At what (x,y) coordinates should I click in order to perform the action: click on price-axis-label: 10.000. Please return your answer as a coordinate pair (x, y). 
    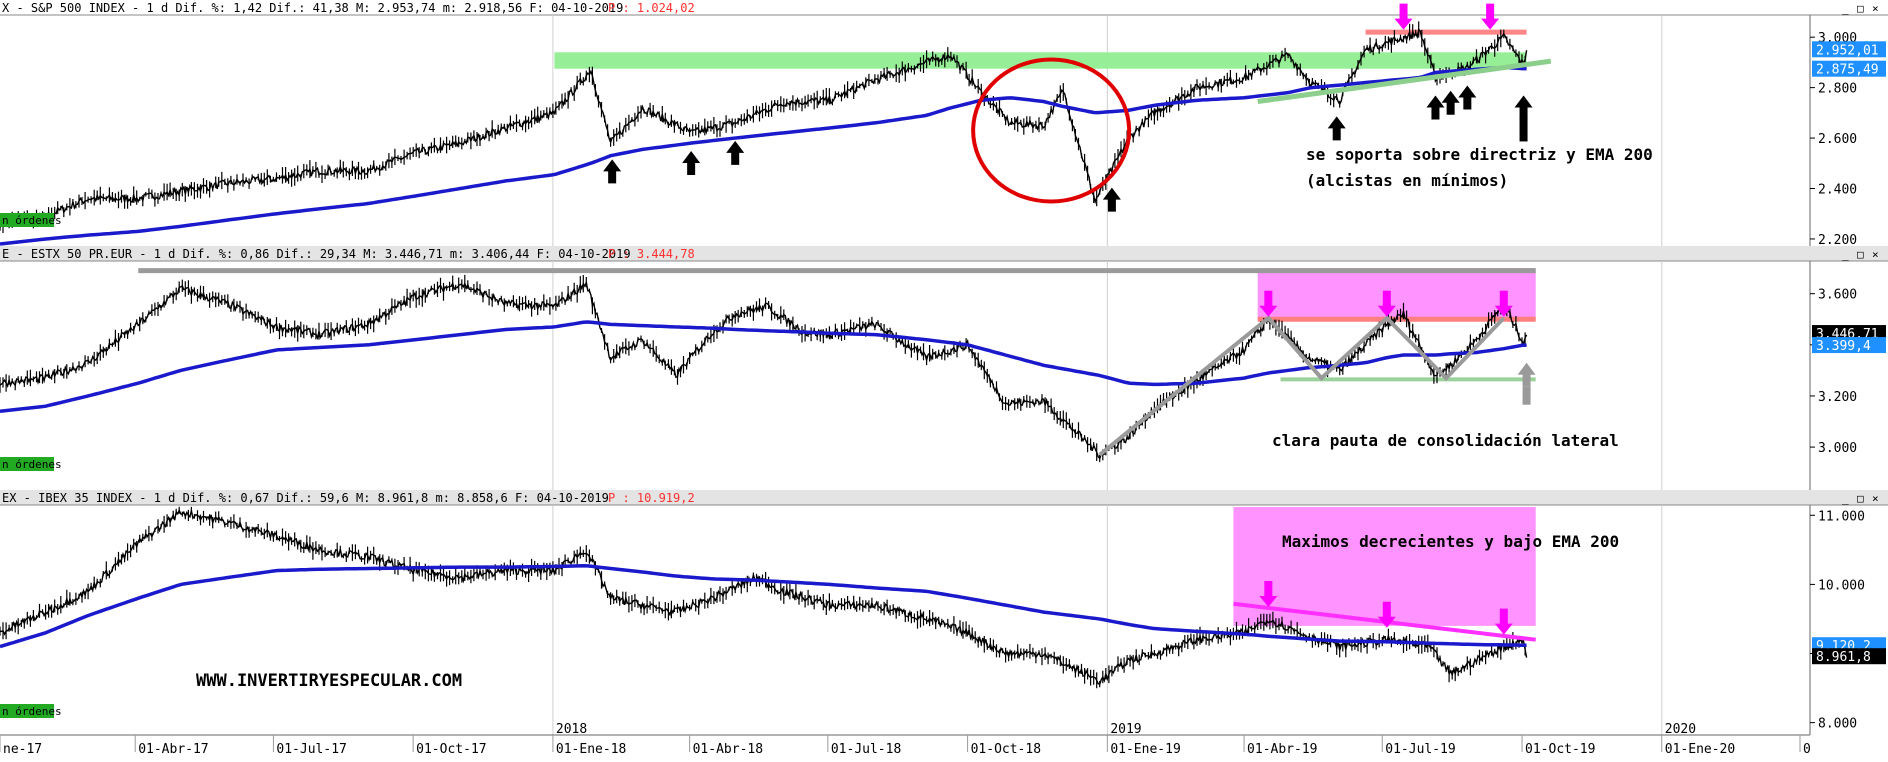
    Looking at the image, I should click on (1841, 585).